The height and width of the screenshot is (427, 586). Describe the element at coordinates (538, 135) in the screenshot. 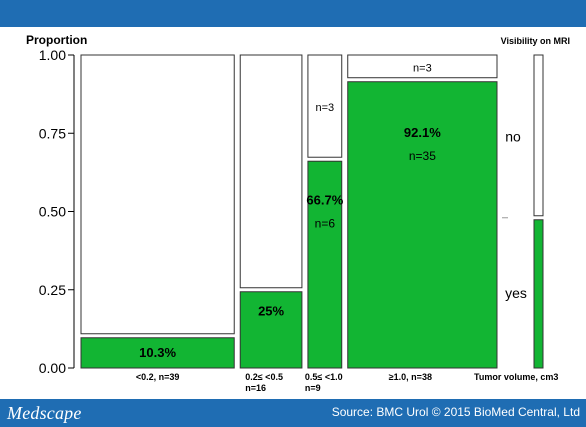

I see `legend-swatch-no` at that location.